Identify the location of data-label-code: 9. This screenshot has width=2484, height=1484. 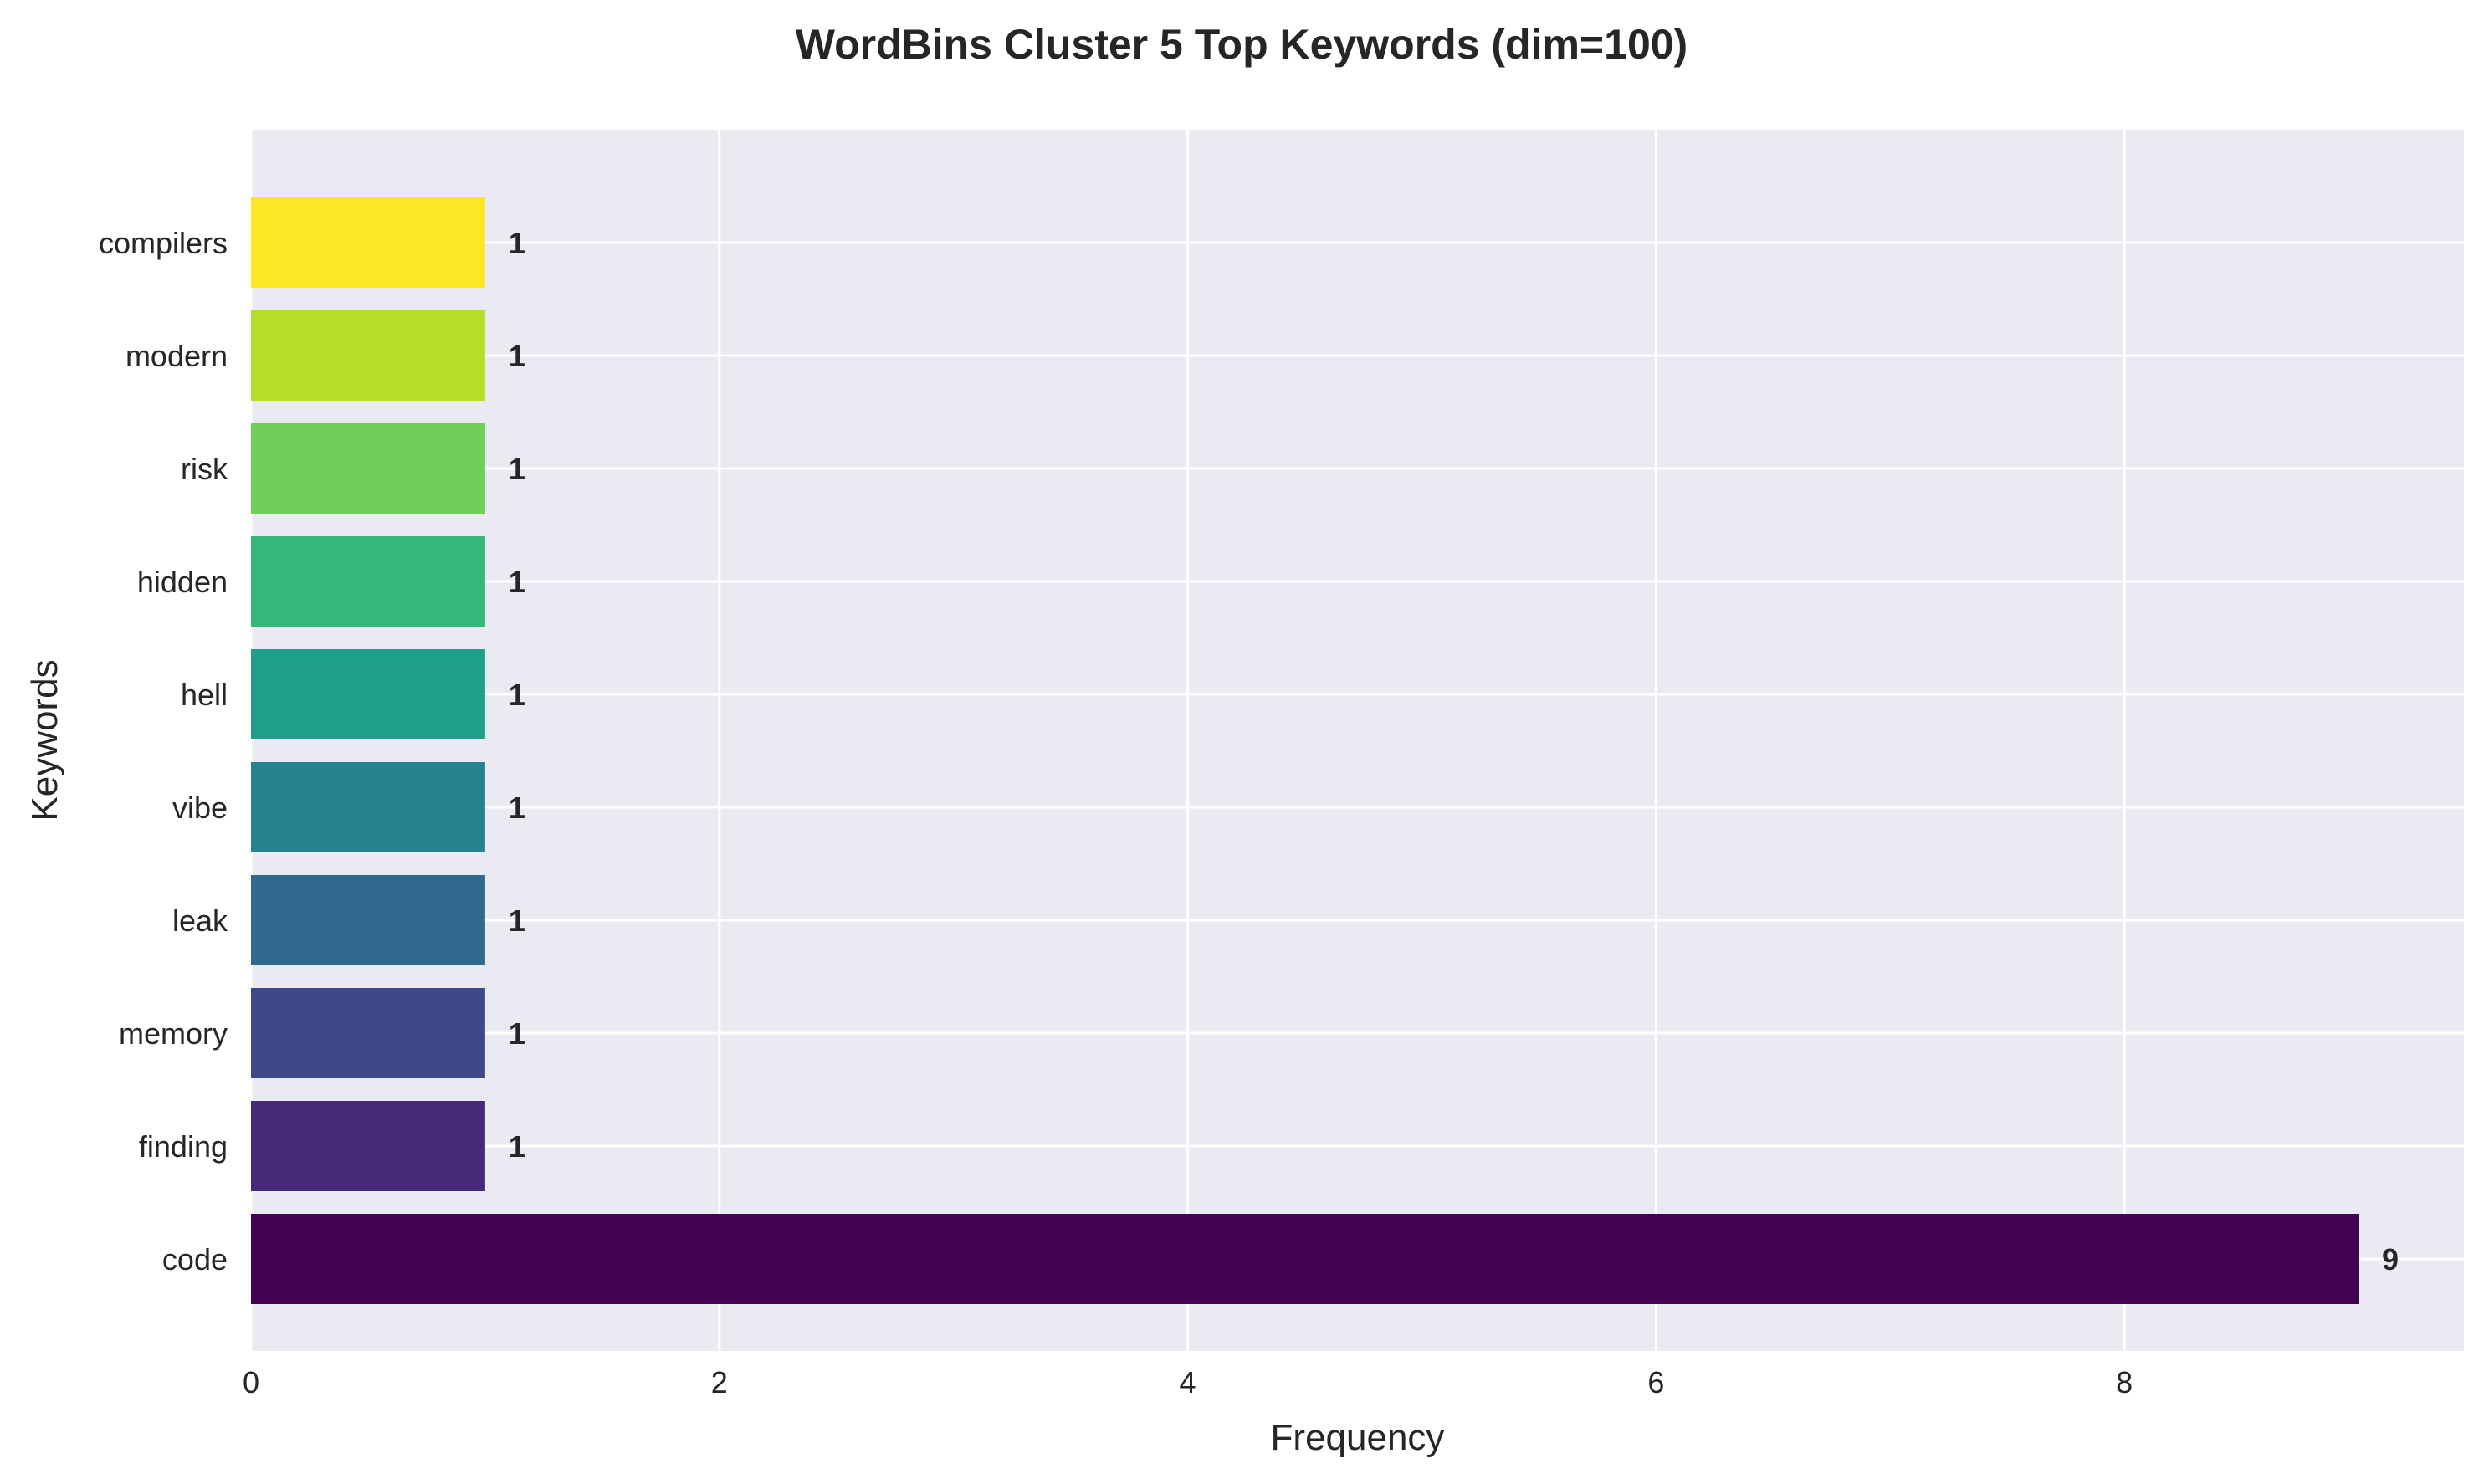
(2390, 1259).